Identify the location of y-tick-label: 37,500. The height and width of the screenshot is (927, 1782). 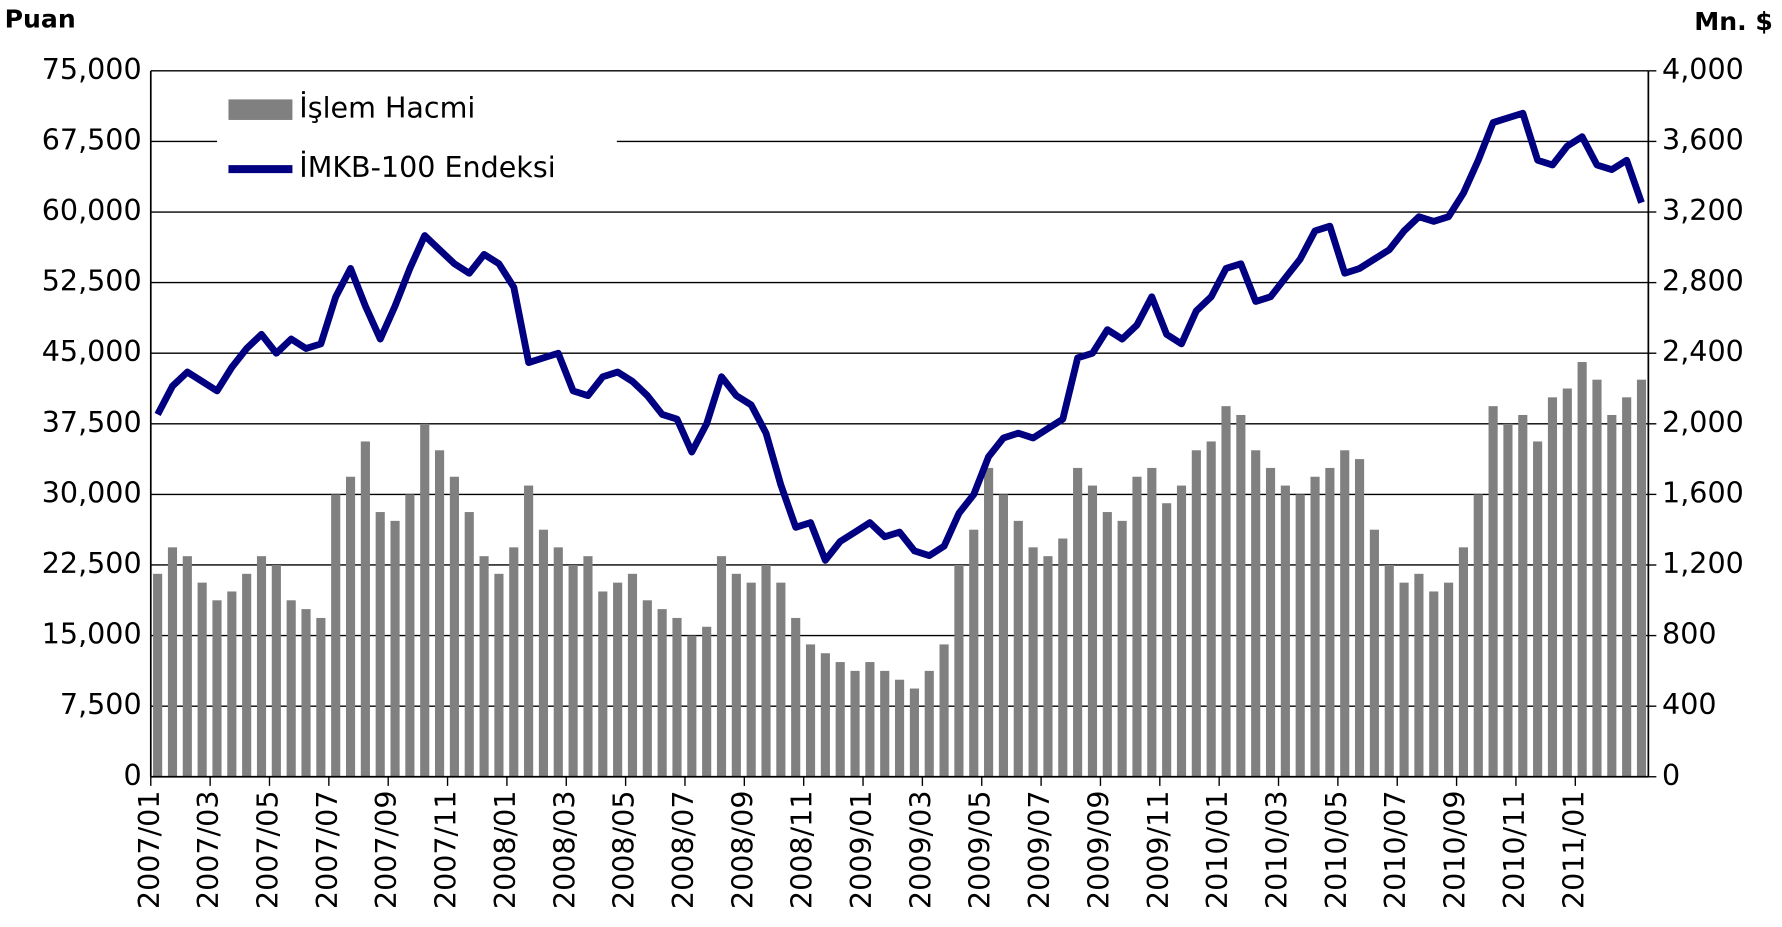
(92, 422).